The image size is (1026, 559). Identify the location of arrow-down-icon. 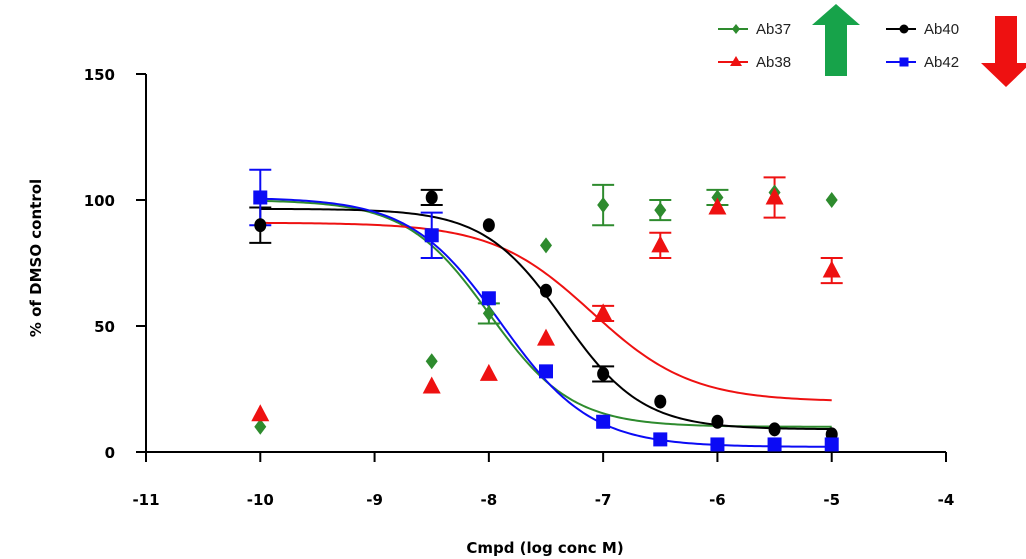
(1003, 51).